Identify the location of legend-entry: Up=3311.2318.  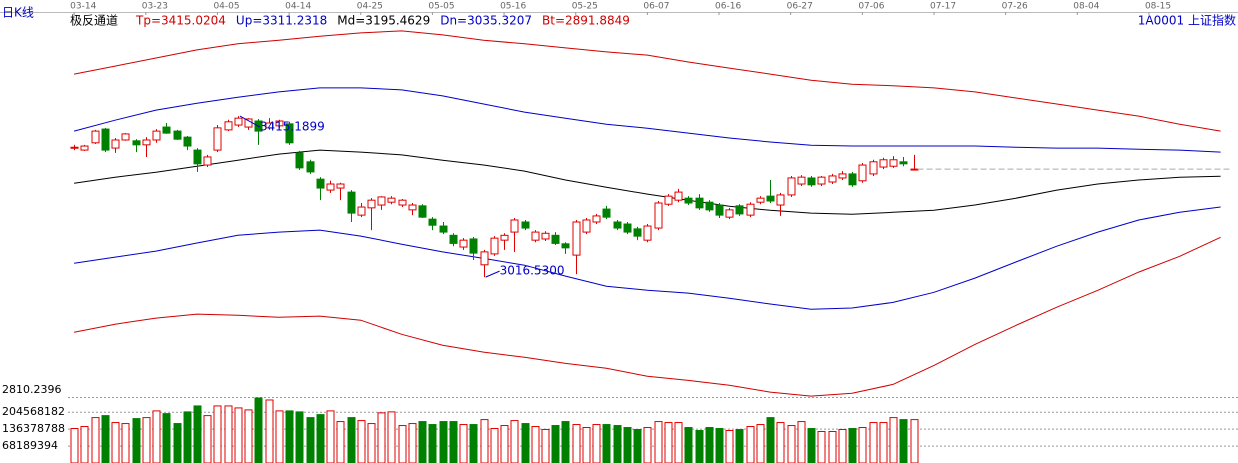
(281, 21).